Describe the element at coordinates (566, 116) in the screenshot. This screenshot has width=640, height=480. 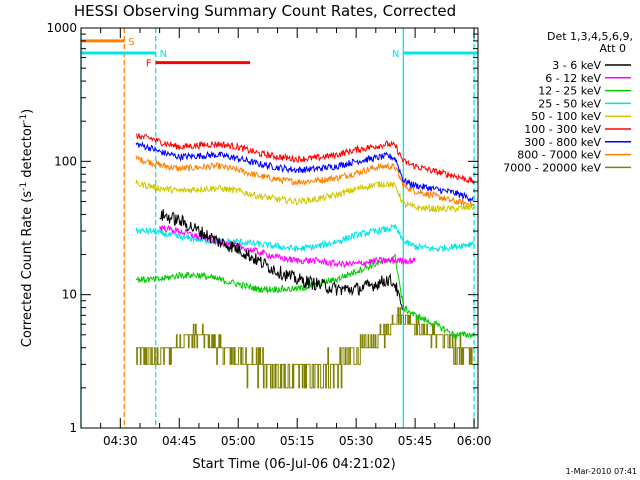
I see `legend-label: 50 - 100 keV` at that location.